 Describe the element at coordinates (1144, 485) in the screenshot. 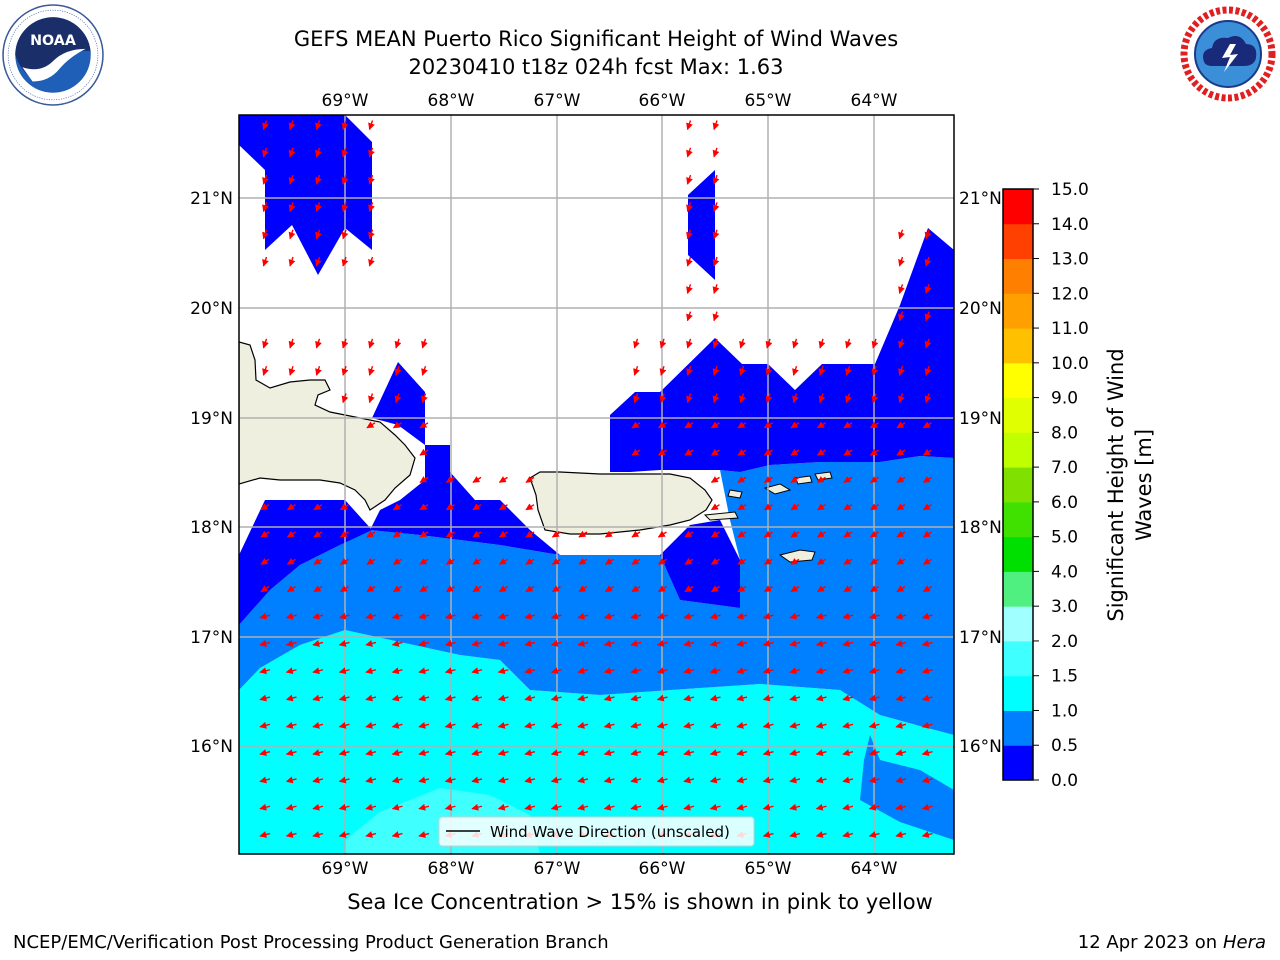

I see `colorbar-label-line: Waves [m]` at that location.